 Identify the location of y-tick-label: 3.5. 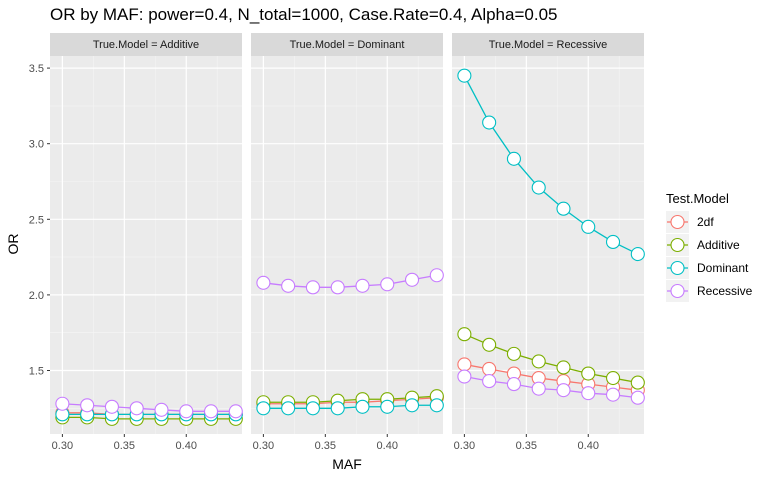
(36, 69).